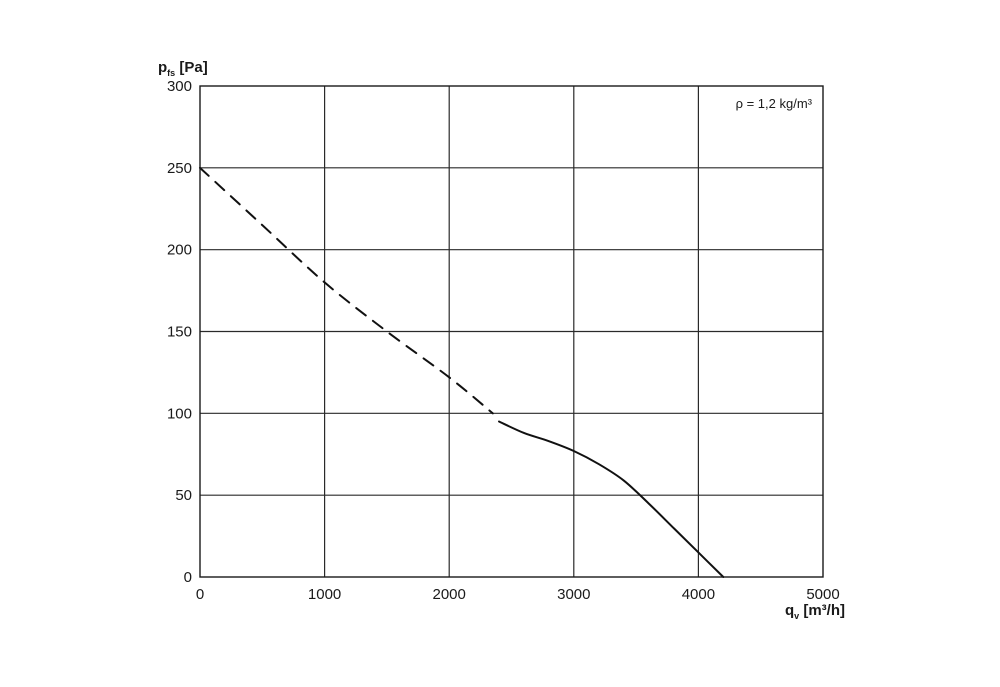 This screenshot has height=687, width=1000. Describe the element at coordinates (822, 594) in the screenshot. I see `x-tick-label: 5000` at that location.